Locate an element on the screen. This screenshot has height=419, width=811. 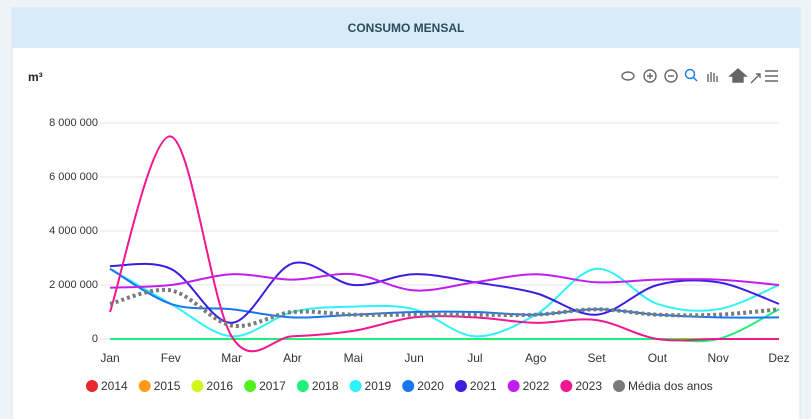
legend-label: 2021 is located at coordinates (483, 386).